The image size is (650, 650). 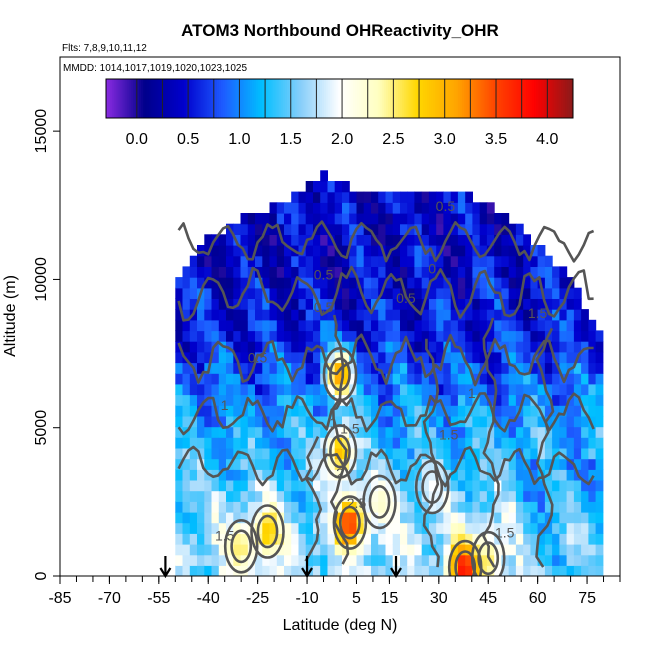 I want to click on colorbar-label: 1.0, so click(x=239, y=139).